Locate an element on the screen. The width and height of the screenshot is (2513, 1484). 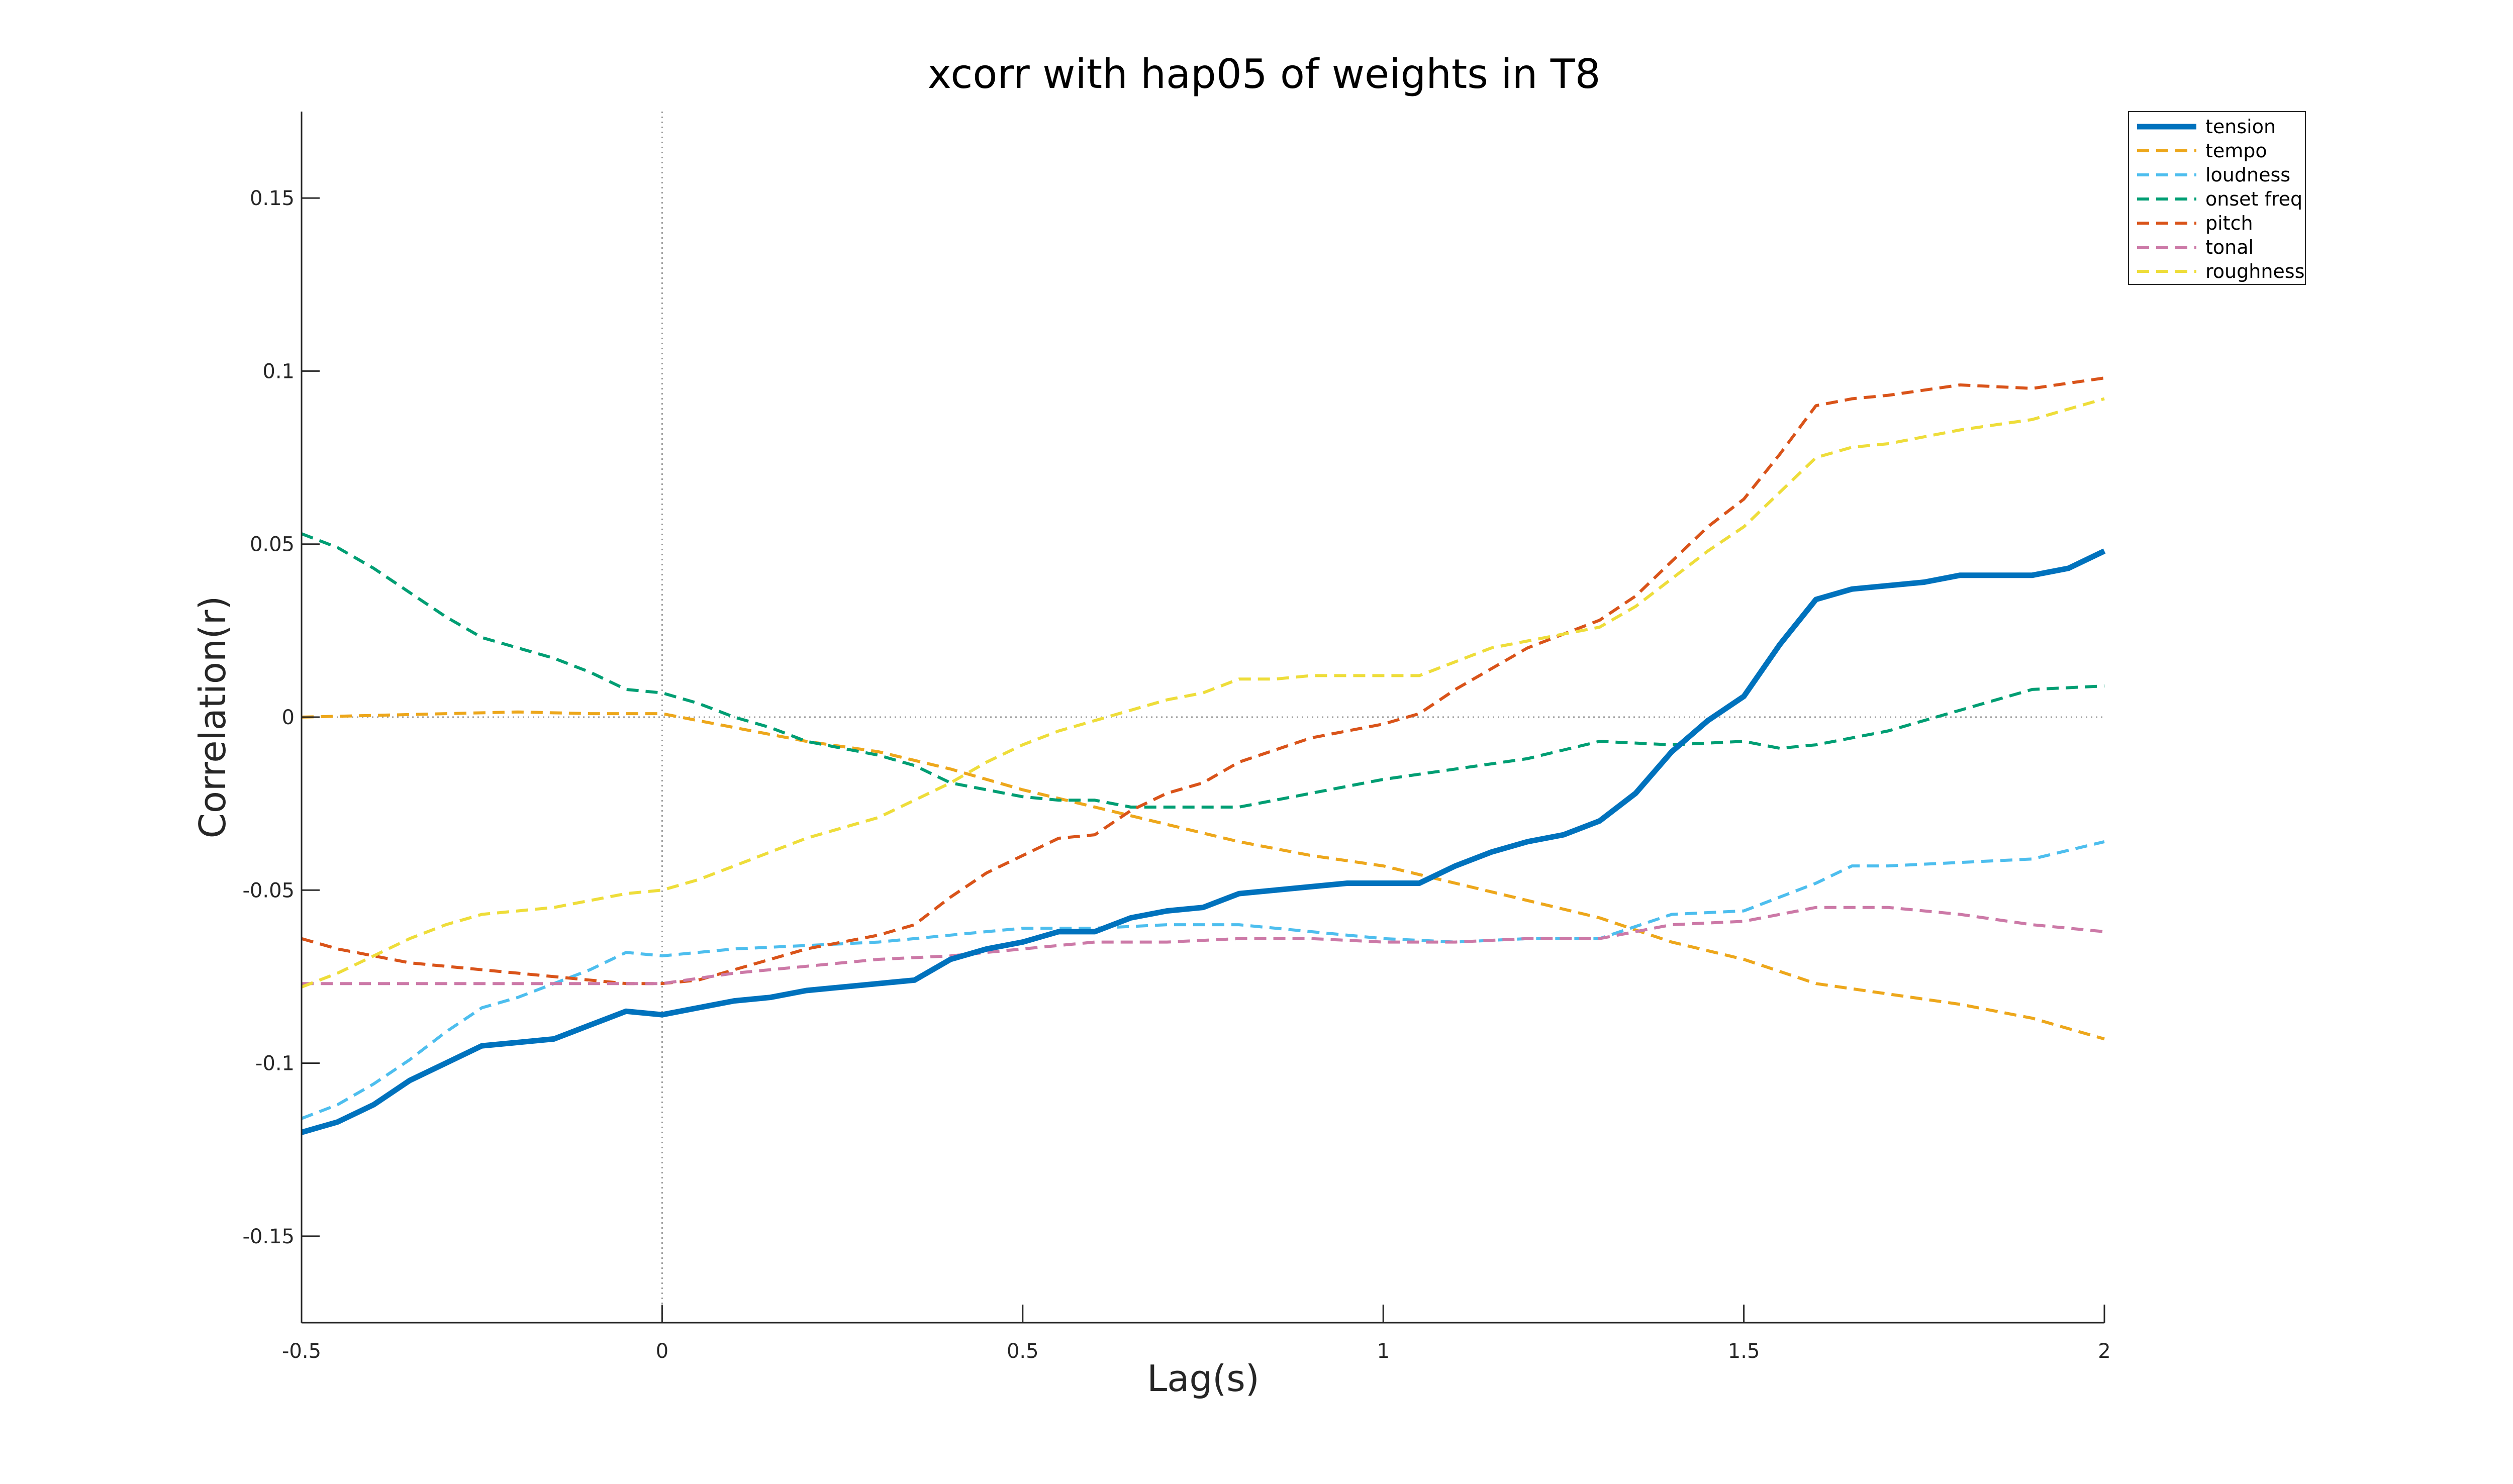
legend-label: pitch is located at coordinates (2229, 223).